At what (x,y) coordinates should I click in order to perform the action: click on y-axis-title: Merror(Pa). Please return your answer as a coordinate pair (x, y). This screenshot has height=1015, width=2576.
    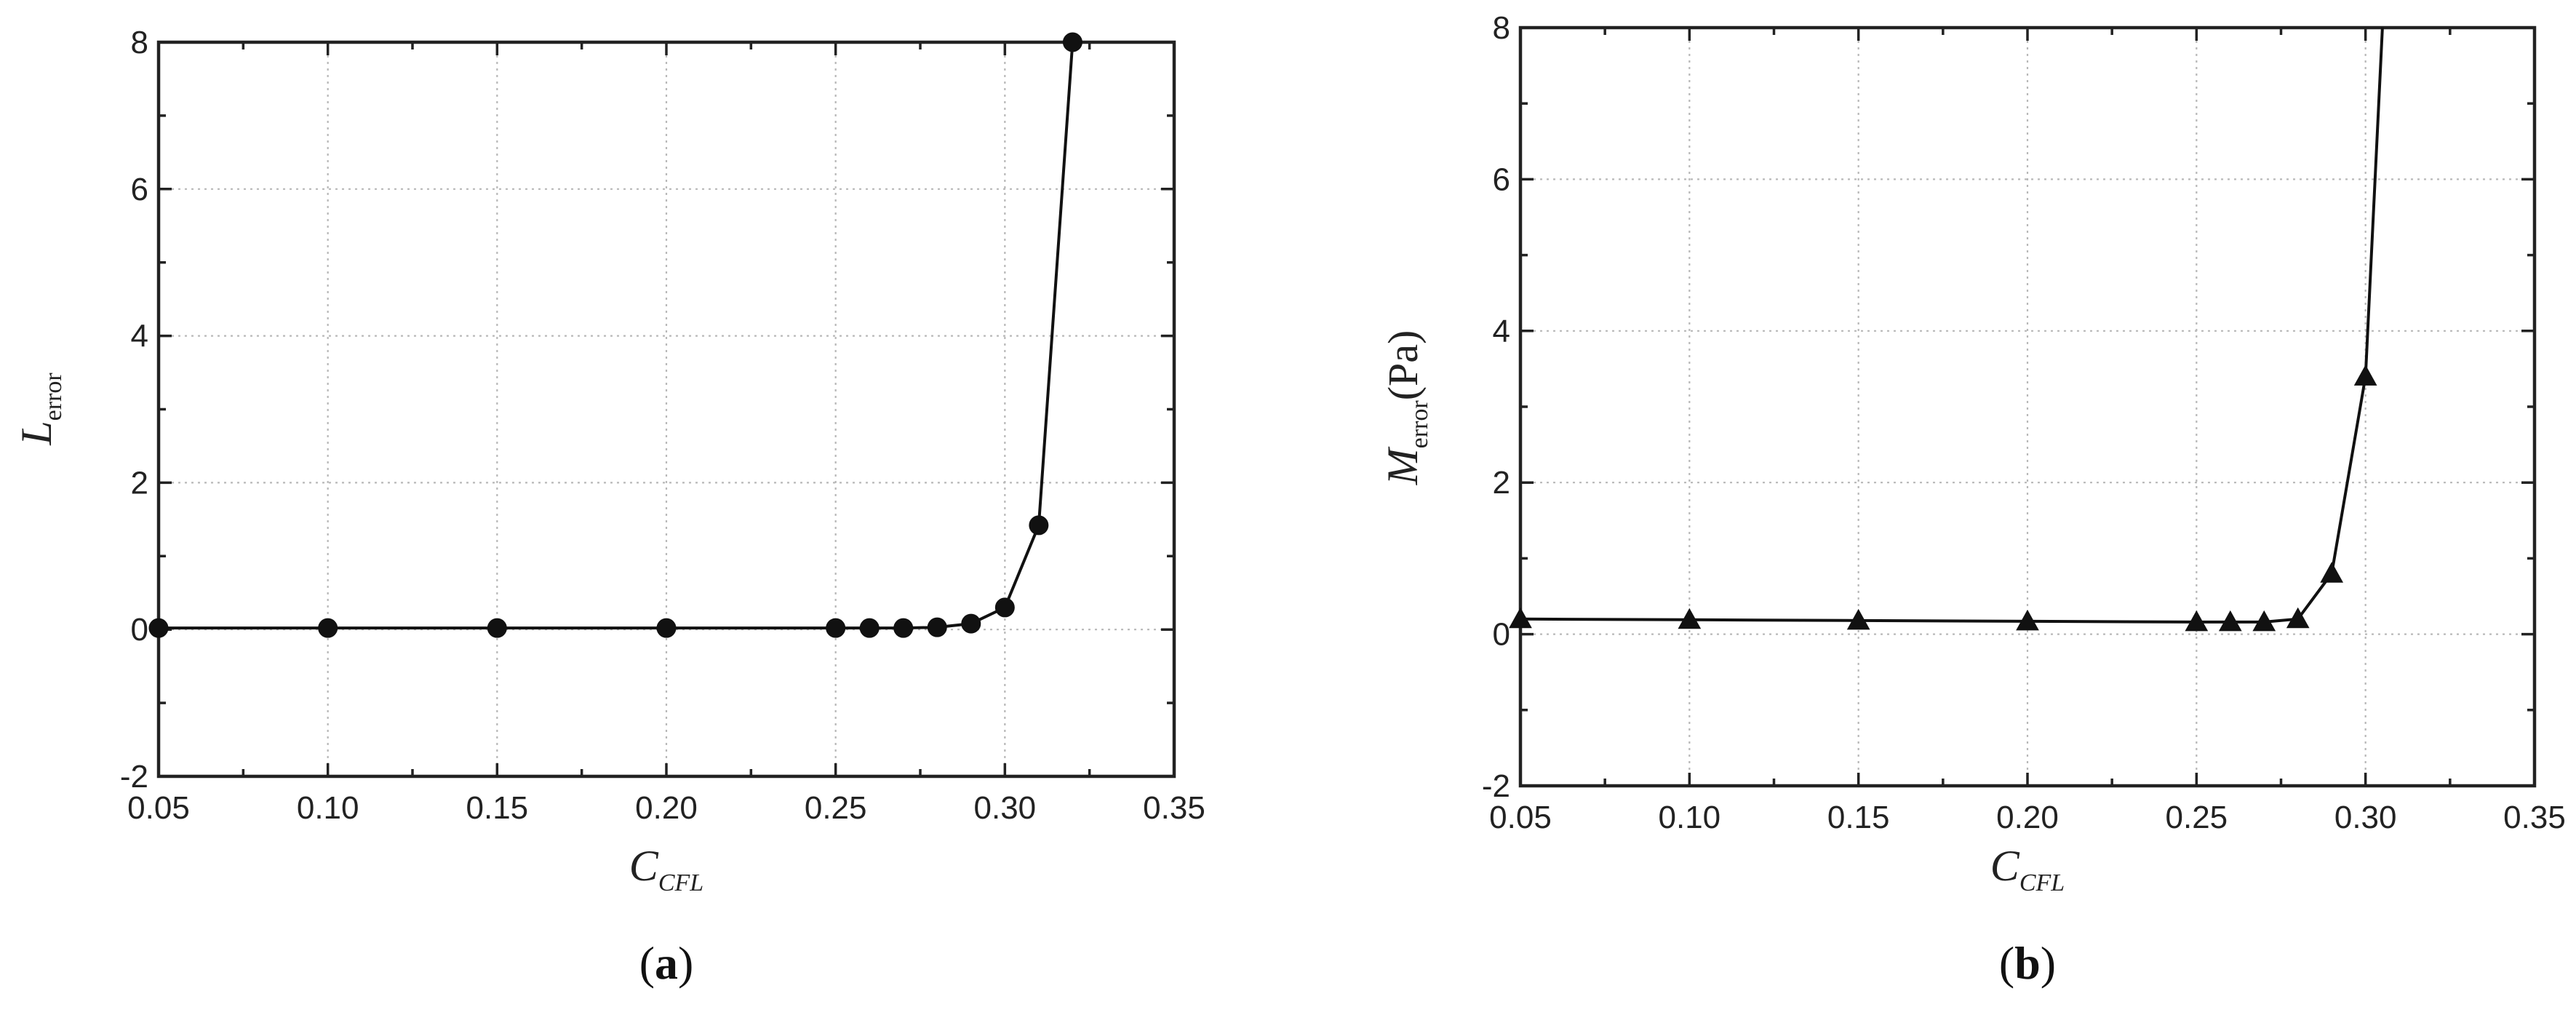
    Looking at the image, I should click on (1406, 408).